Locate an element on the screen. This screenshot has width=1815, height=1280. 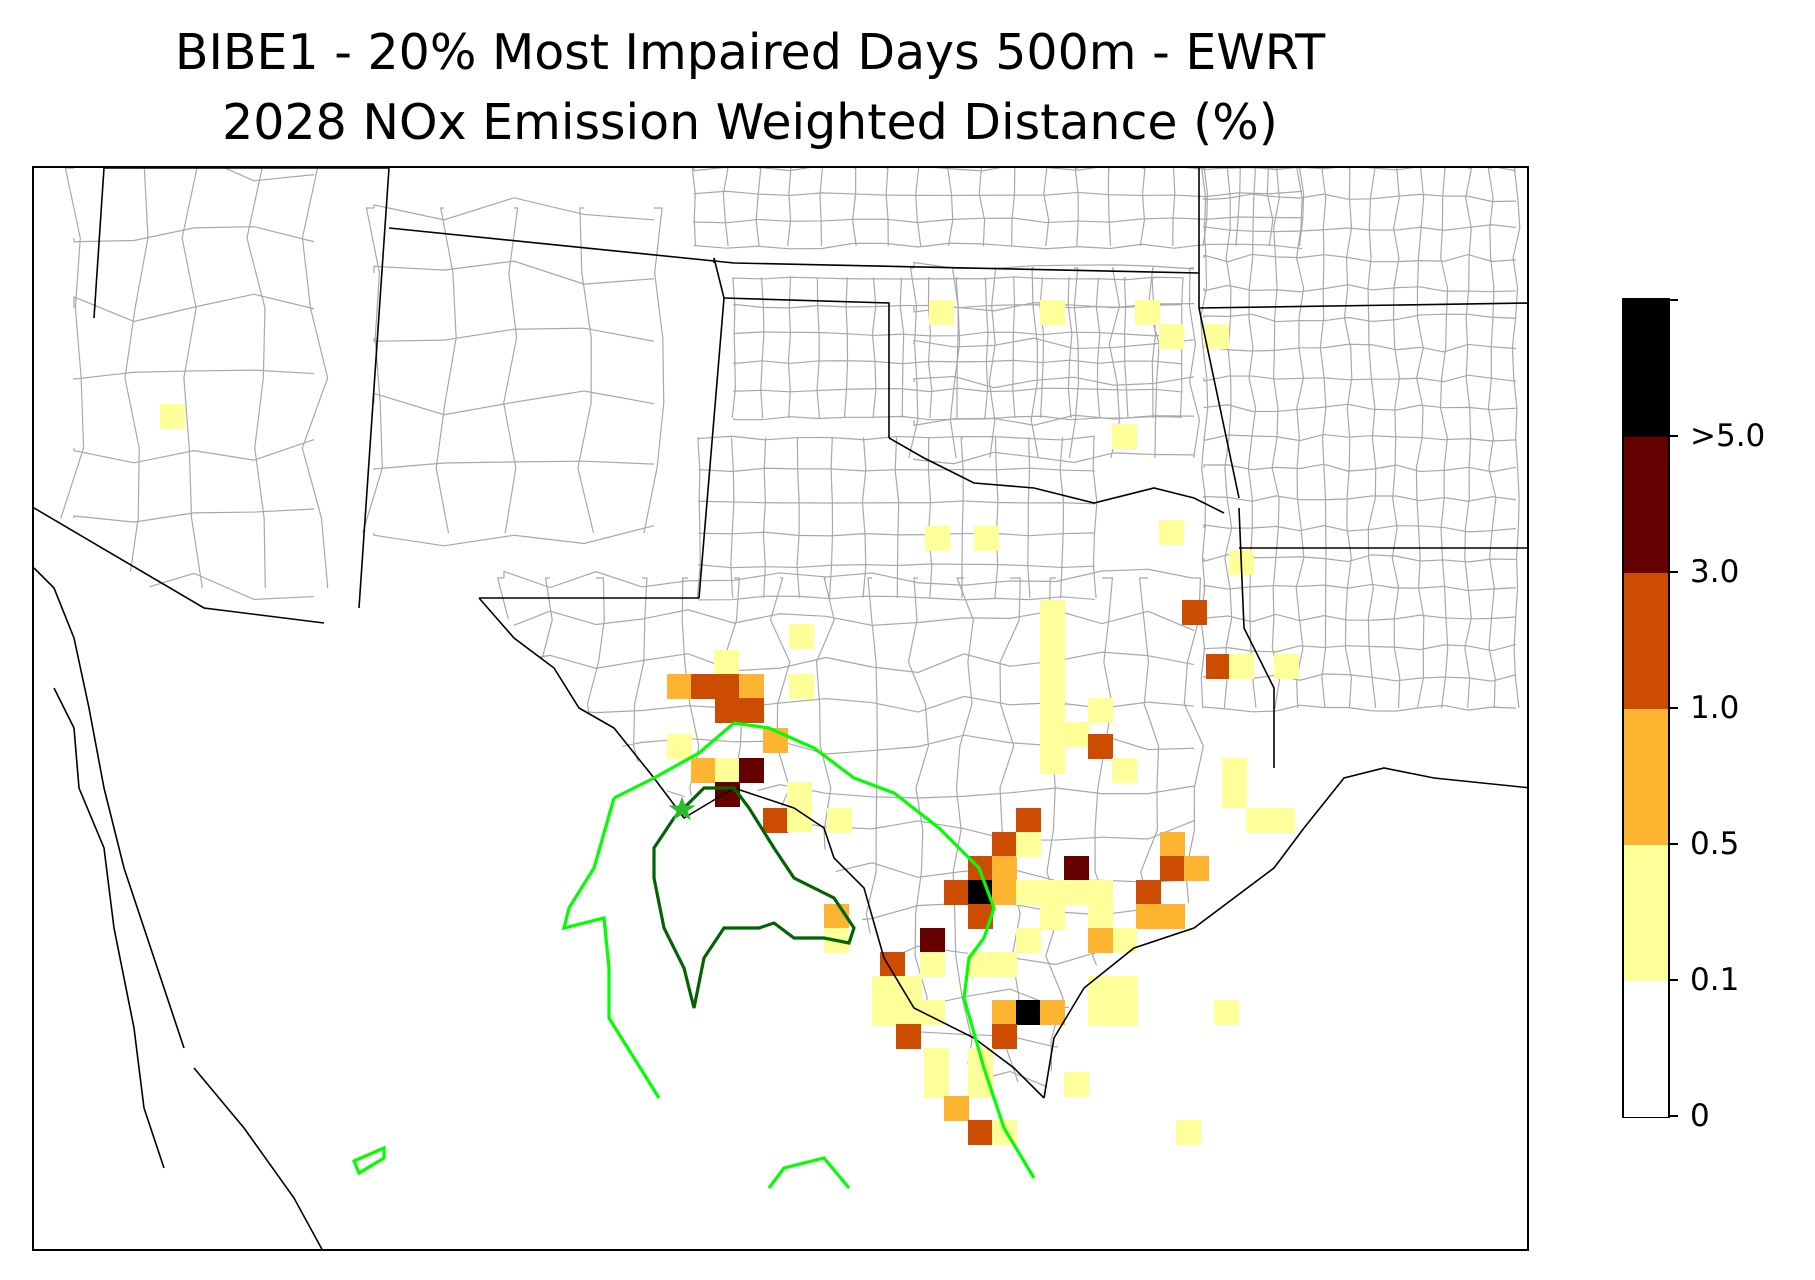
colorbar is located at coordinates (1646, 708).